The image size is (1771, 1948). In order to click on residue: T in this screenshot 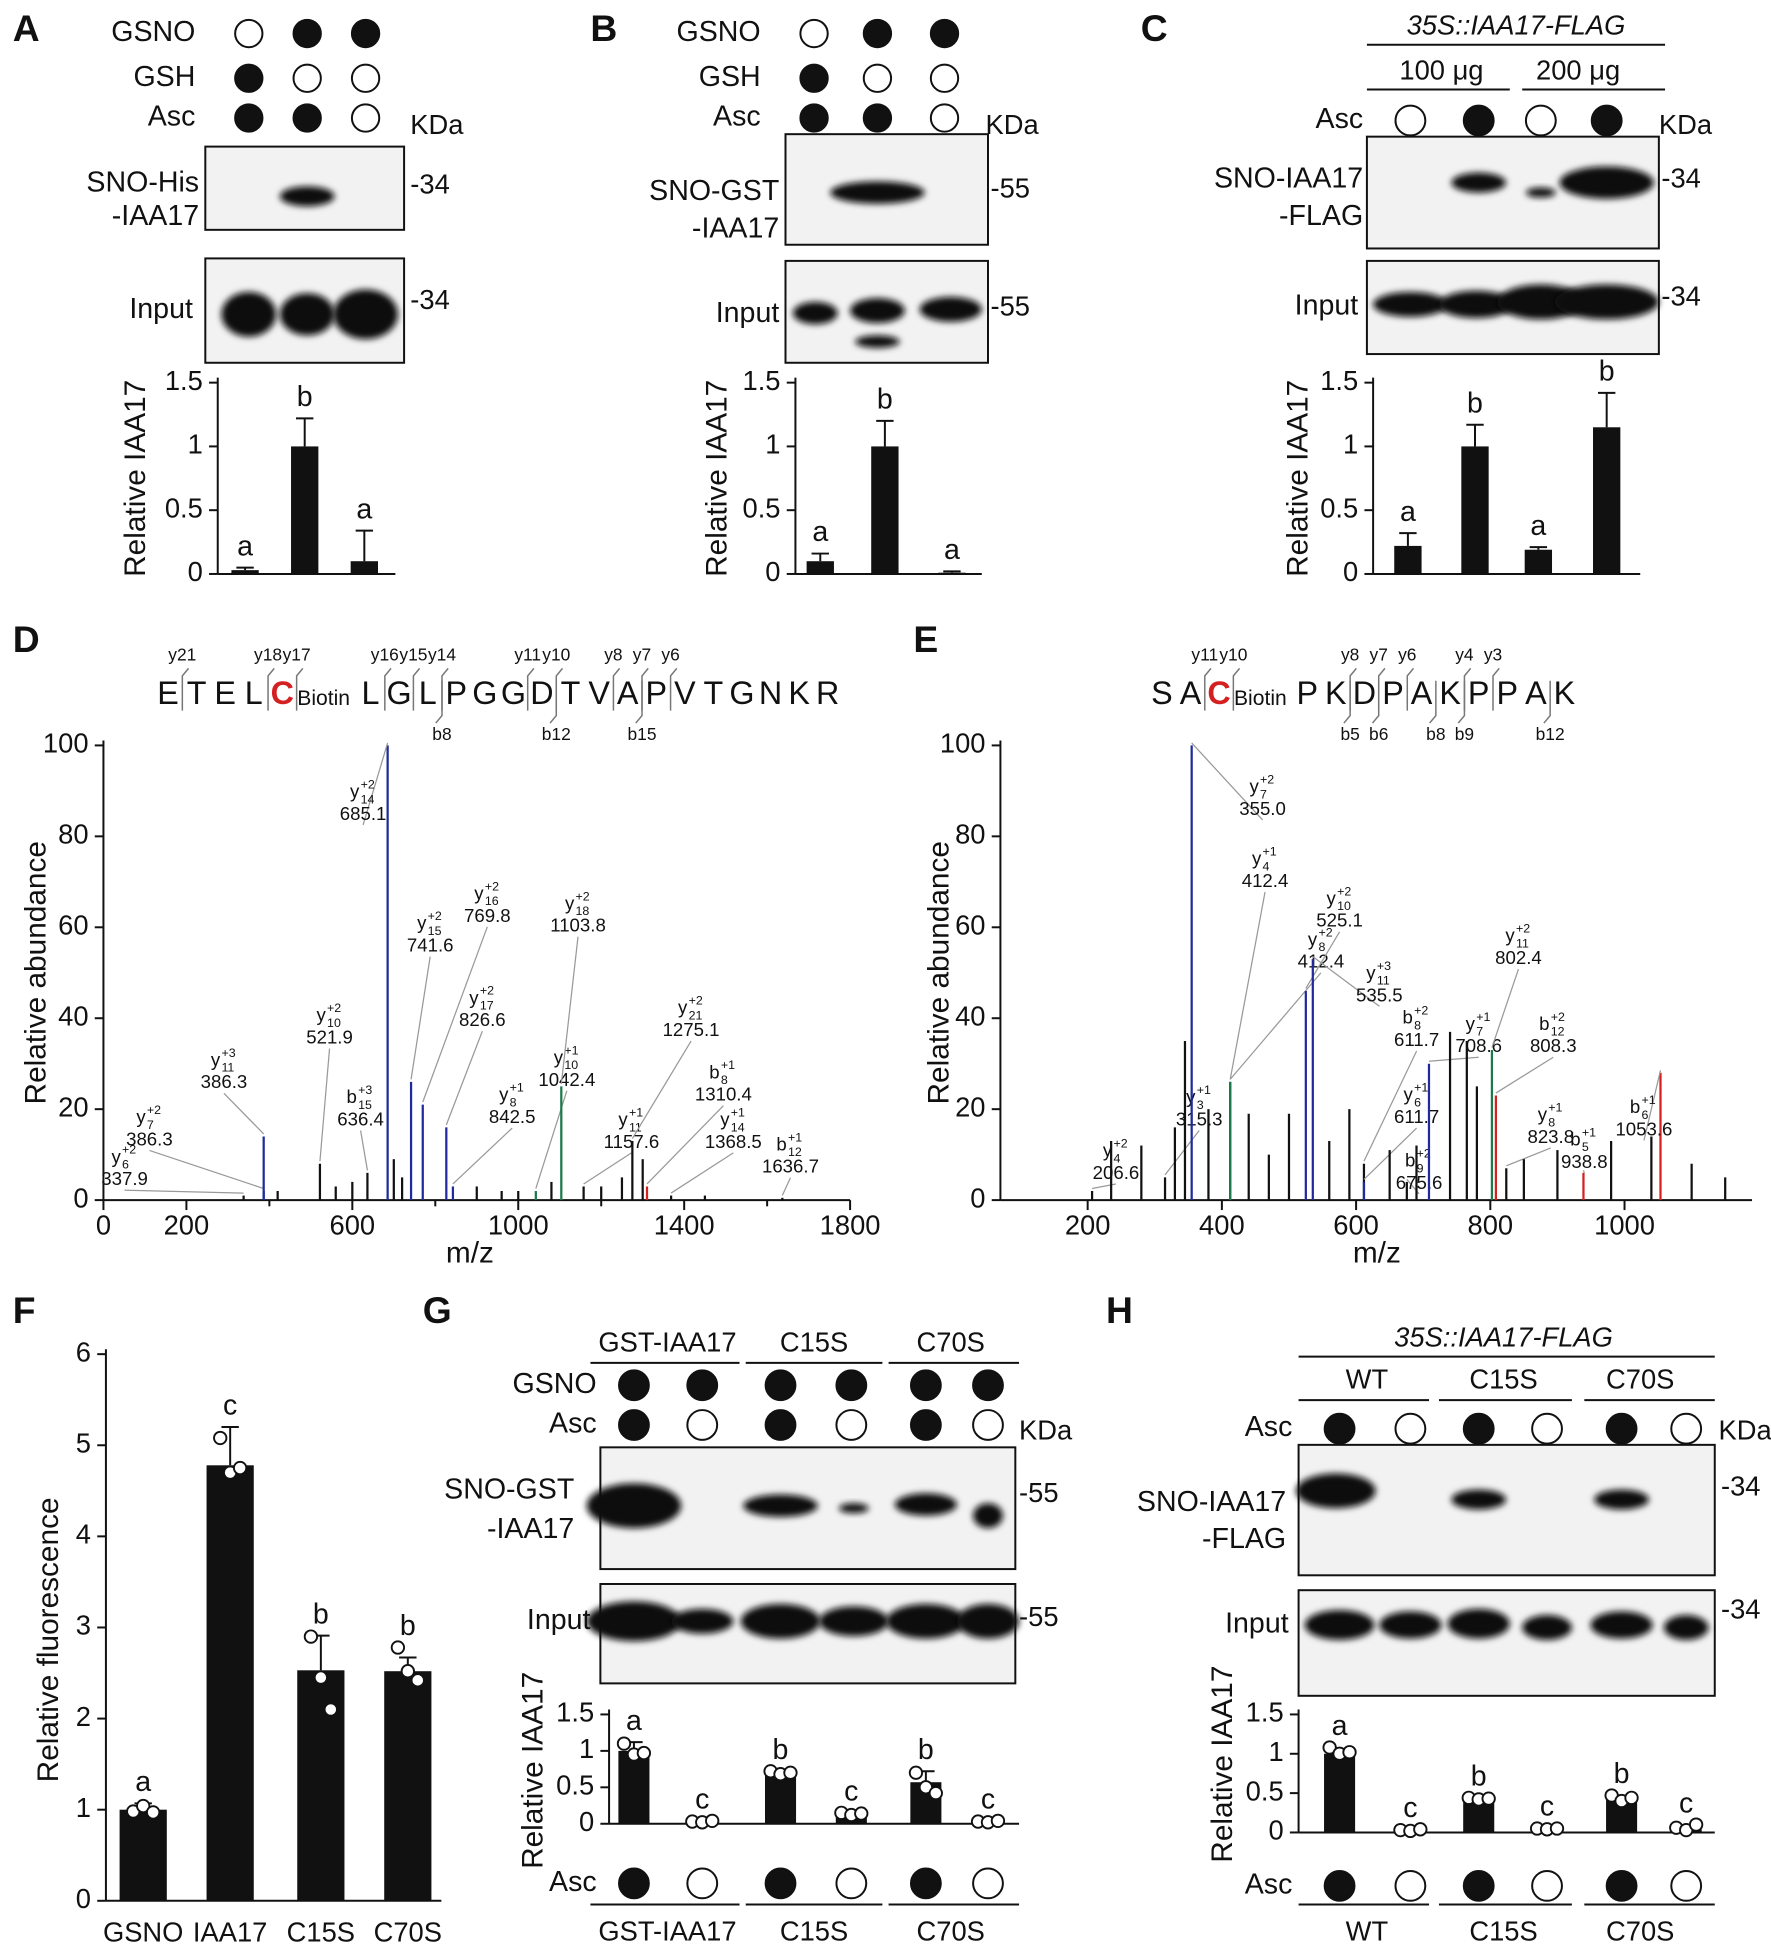, I will do `click(714, 693)`.